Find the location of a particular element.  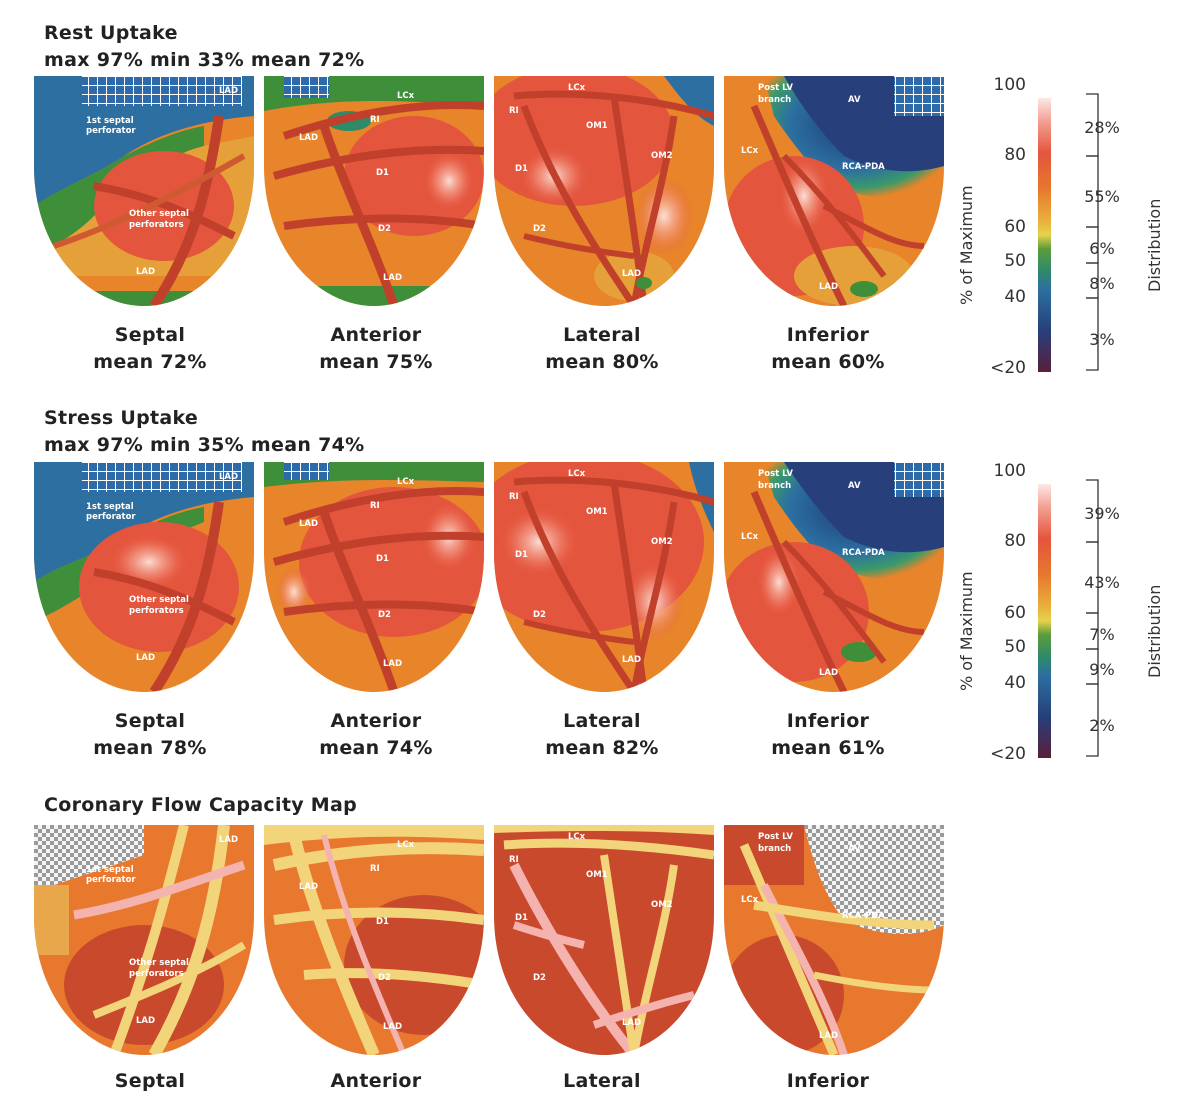

view-mean: mean 72% is located at coordinates (150, 362).